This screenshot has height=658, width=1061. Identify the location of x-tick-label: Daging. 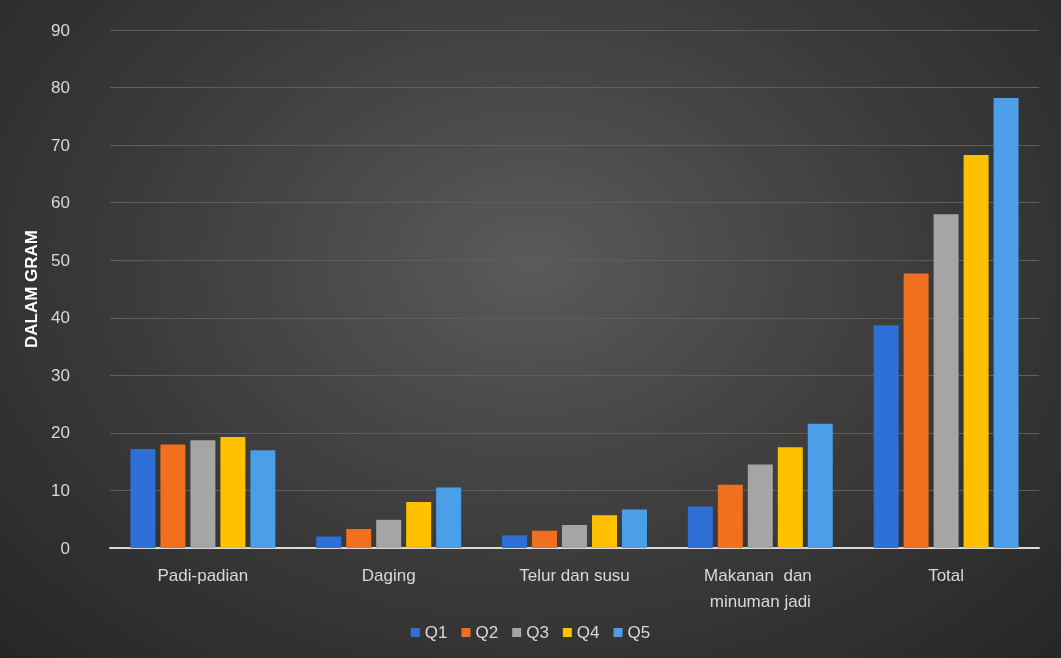
(388, 575).